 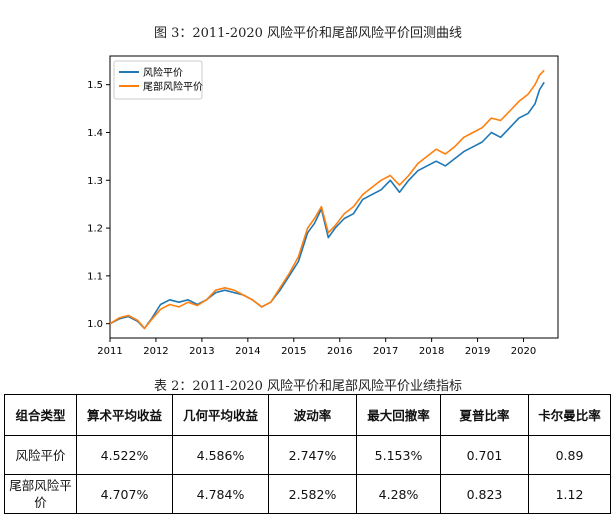 I want to click on legend-label: 风险平价, so click(x=163, y=72).